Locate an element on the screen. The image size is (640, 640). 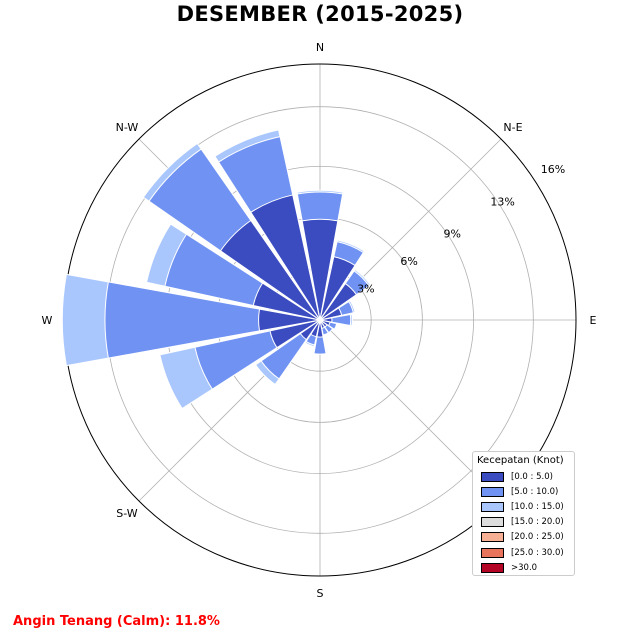
compass-label-s: S is located at coordinates (320, 593).